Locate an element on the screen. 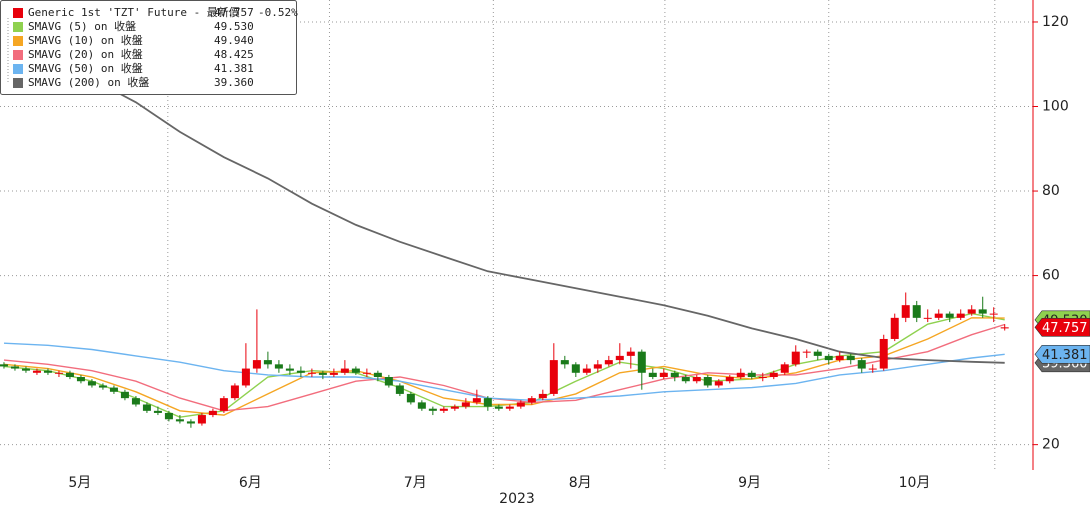 This screenshot has width=1090, height=509. x-tick-label: 8月 is located at coordinates (580, 483).